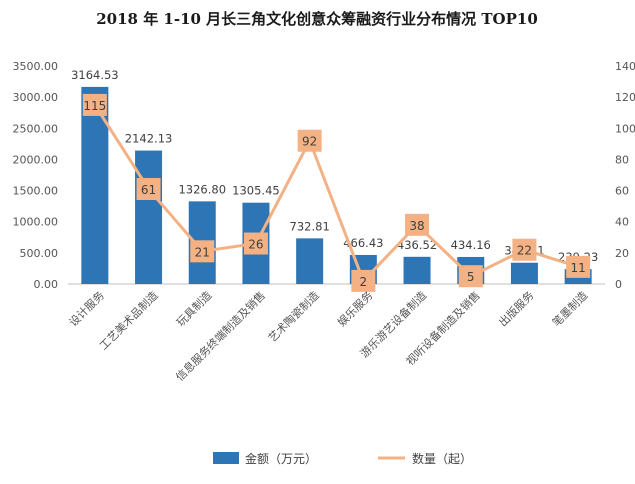 This screenshot has width=635, height=484. I want to click on y-left-tick-label: 500.00, so click(39, 253).